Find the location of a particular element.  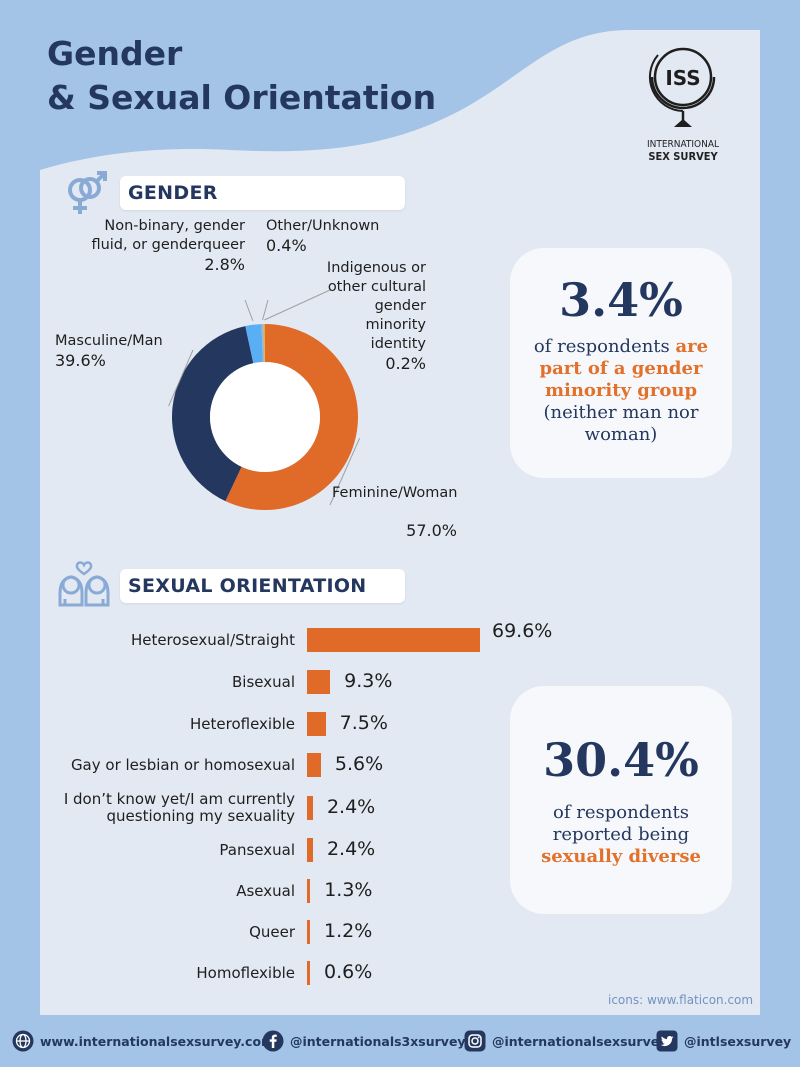

footer-facebook: @internationals3xsurvey is located at coordinates (364, 1041).